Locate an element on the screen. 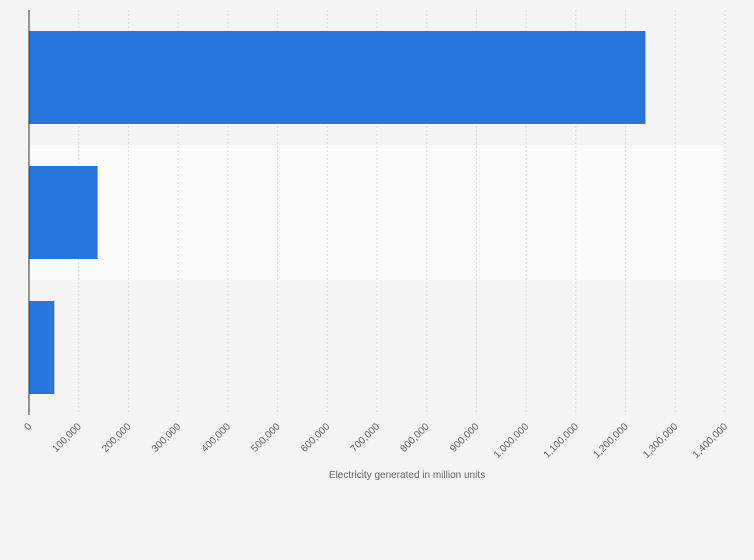  x-tick-label: 1,400,000 is located at coordinates (711, 441).